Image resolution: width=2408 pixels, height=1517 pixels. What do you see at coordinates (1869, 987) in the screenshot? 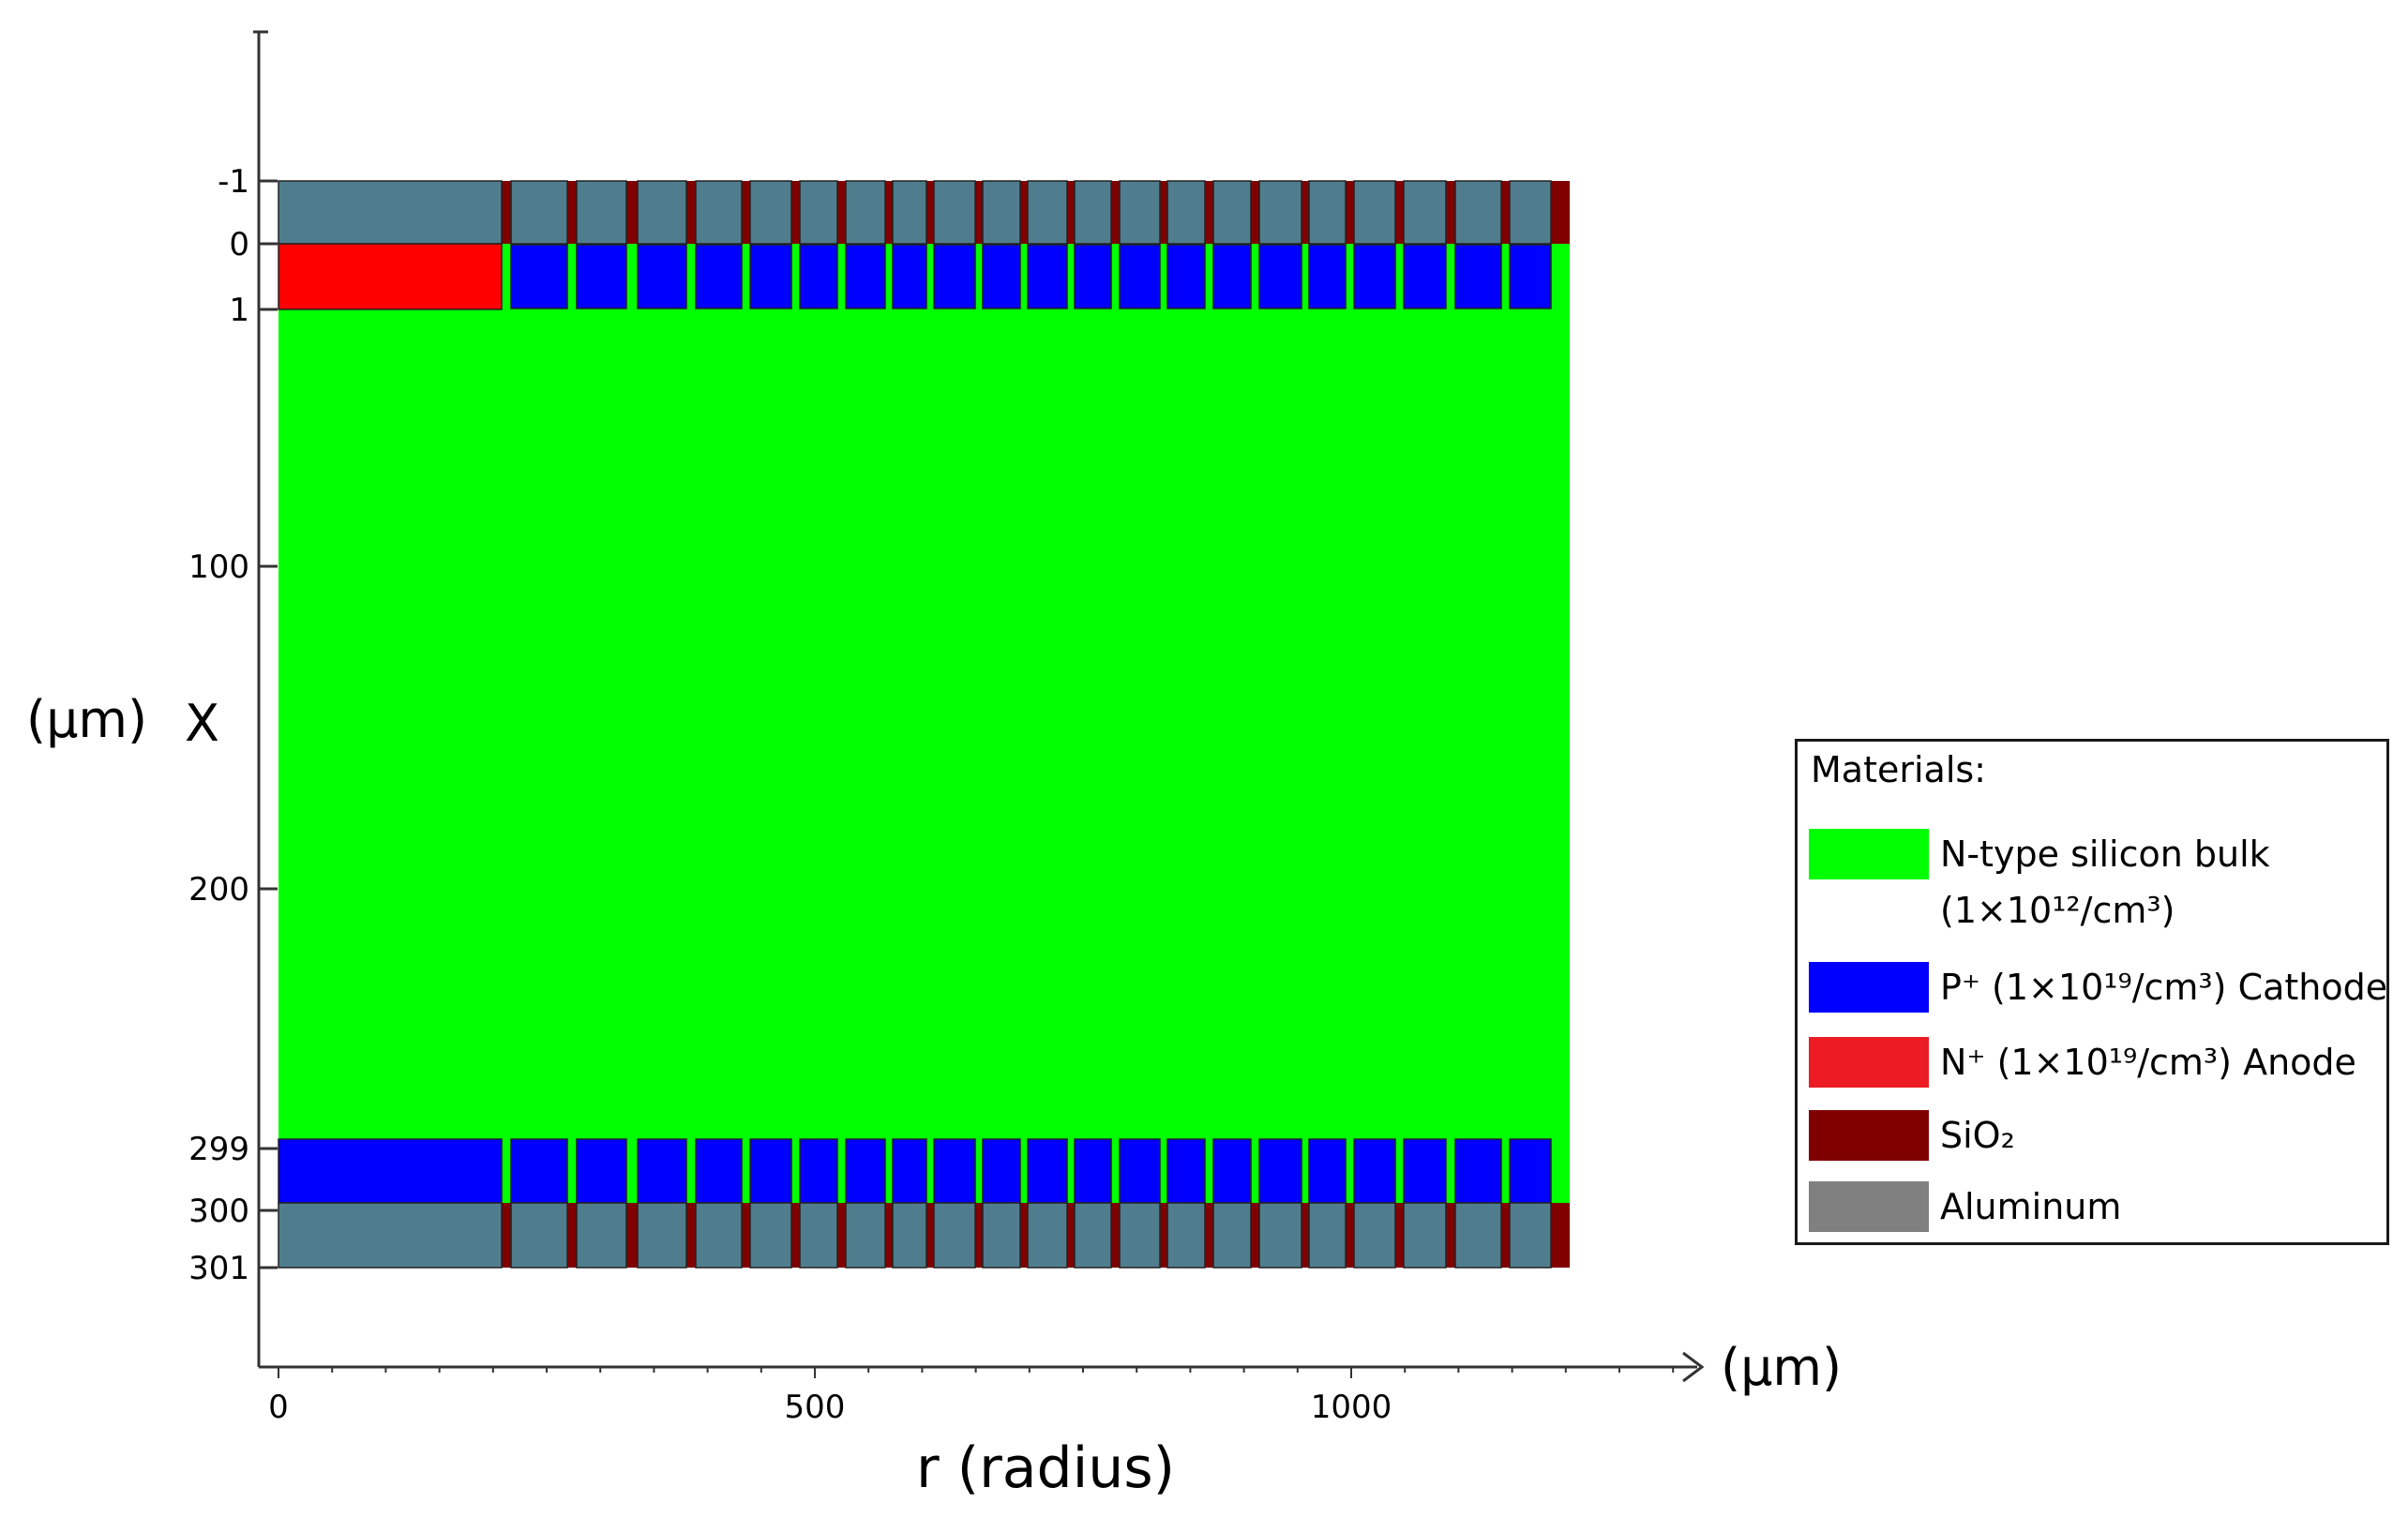
I see `legend-swatch-p-plus` at bounding box center [1869, 987].